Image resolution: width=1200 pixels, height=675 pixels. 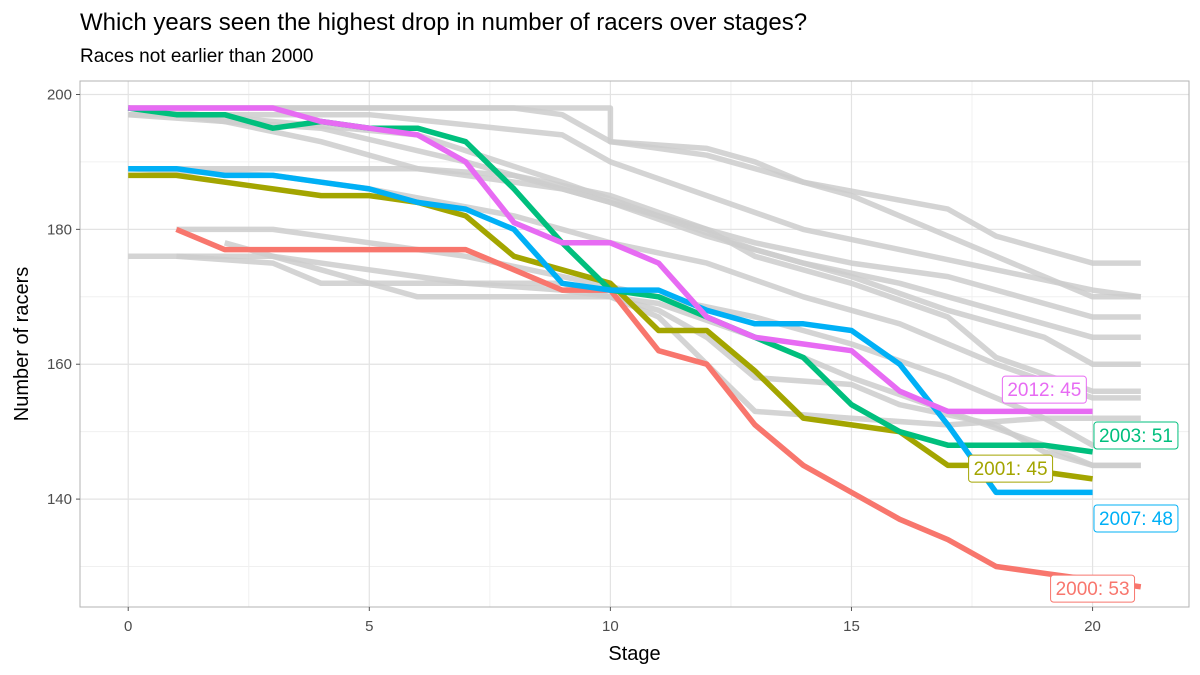 I want to click on series-label-2007: 2007: 48, so click(x=1136, y=518).